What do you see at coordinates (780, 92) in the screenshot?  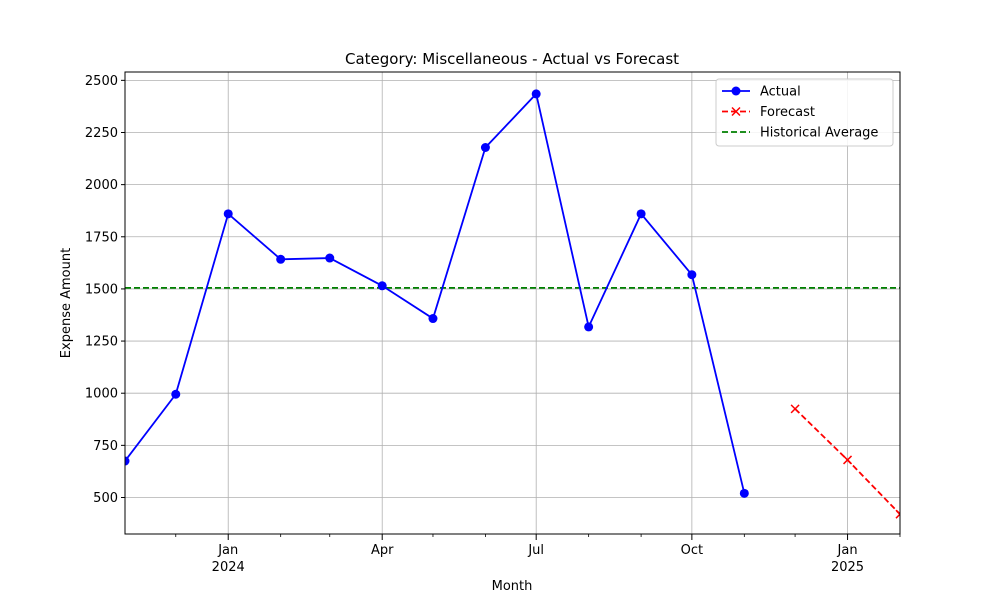 I see `legend-label-actual: Actual` at bounding box center [780, 92].